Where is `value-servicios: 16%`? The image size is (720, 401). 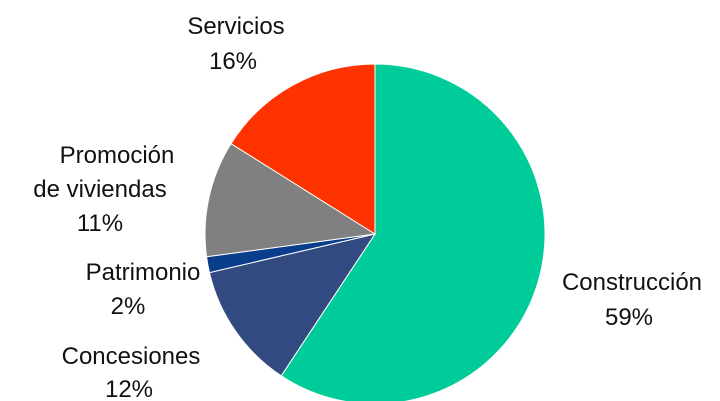 value-servicios: 16% is located at coordinates (233, 61).